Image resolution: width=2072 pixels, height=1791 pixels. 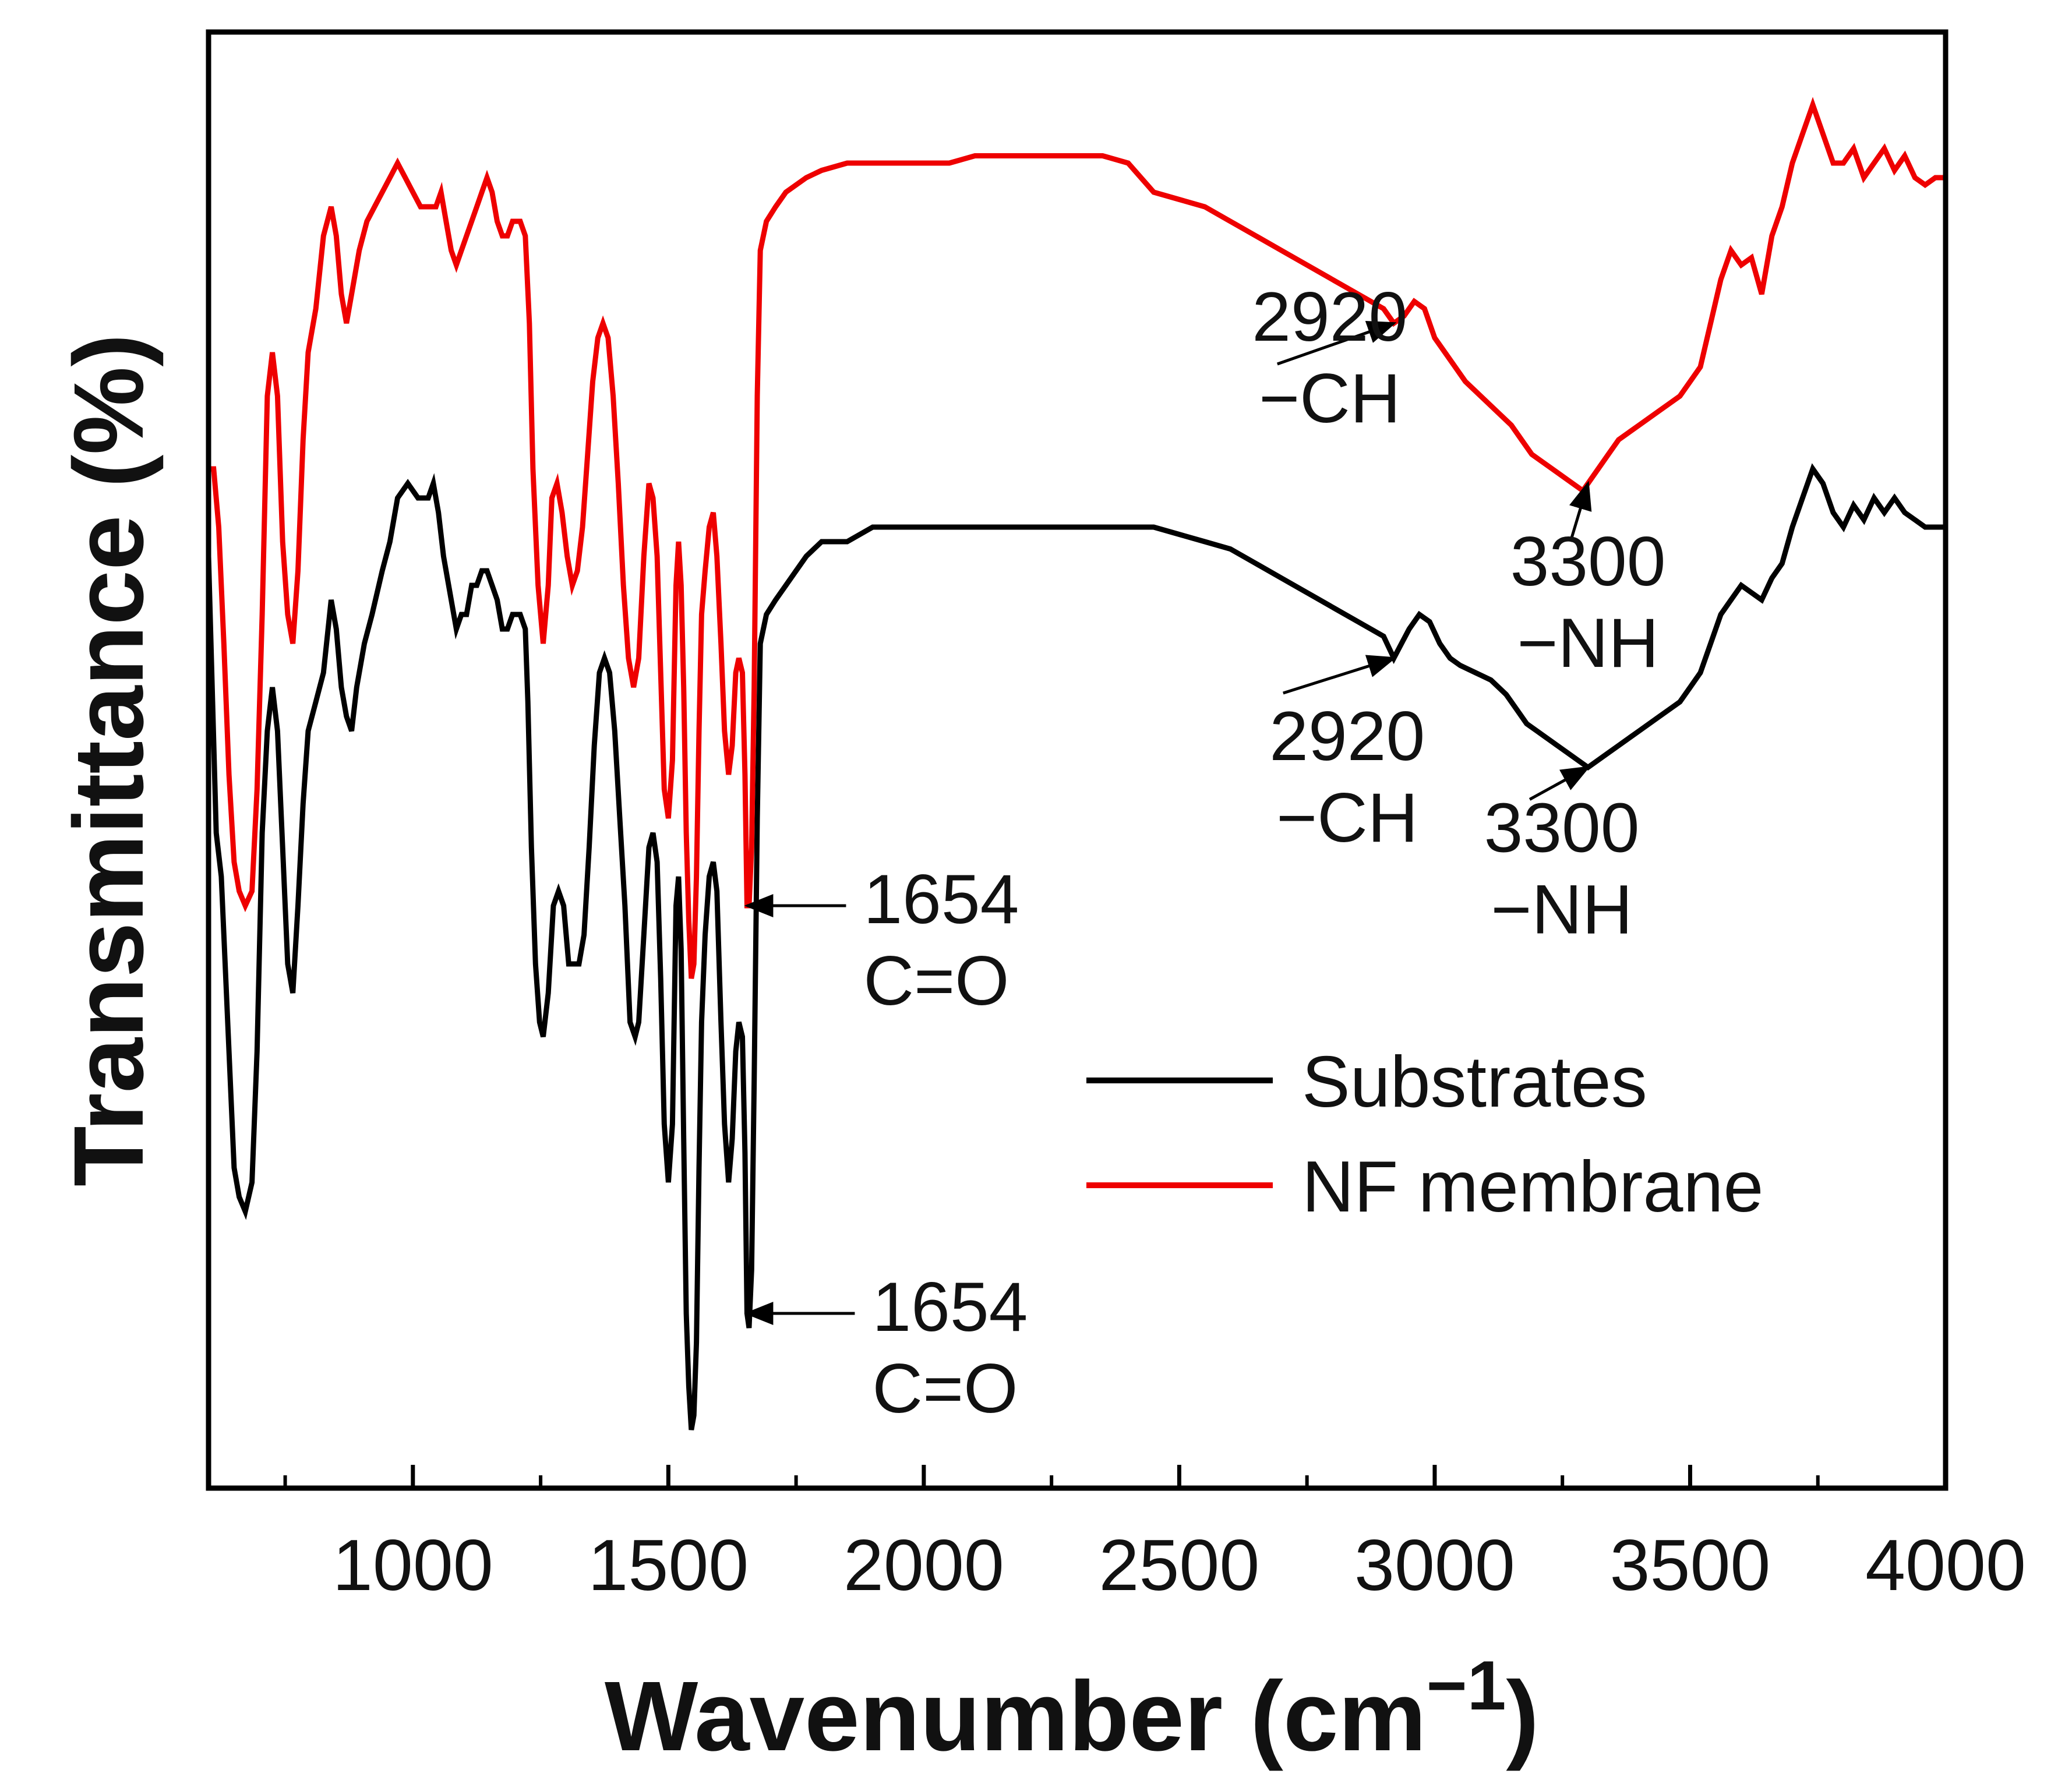 I want to click on x-tick-label: 4000, so click(x=1945, y=1565).